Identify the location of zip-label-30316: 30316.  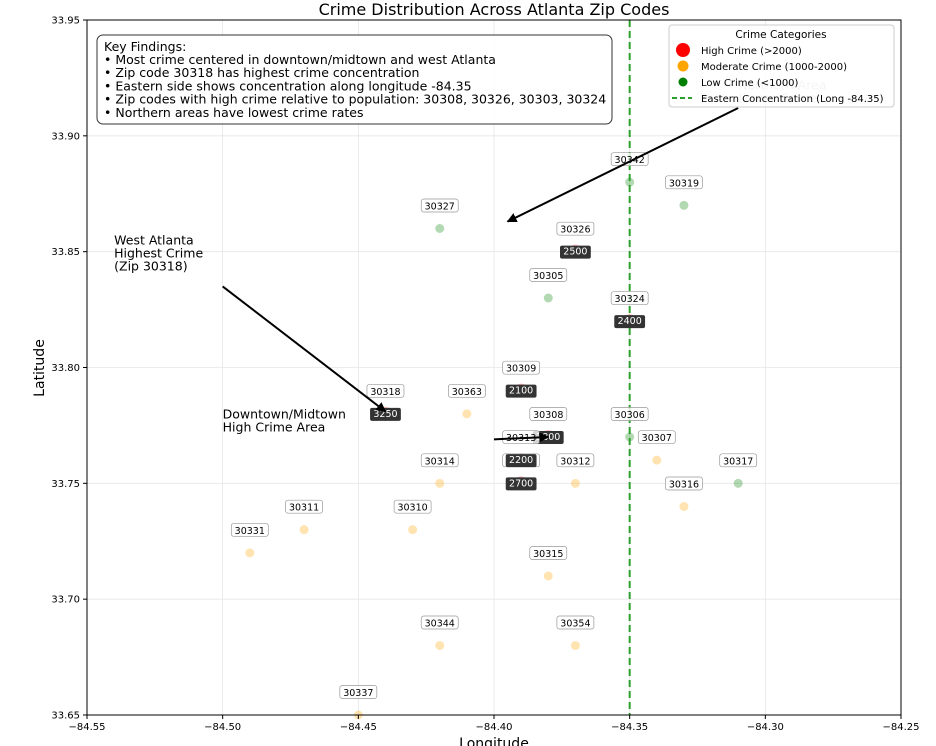
(684, 485).